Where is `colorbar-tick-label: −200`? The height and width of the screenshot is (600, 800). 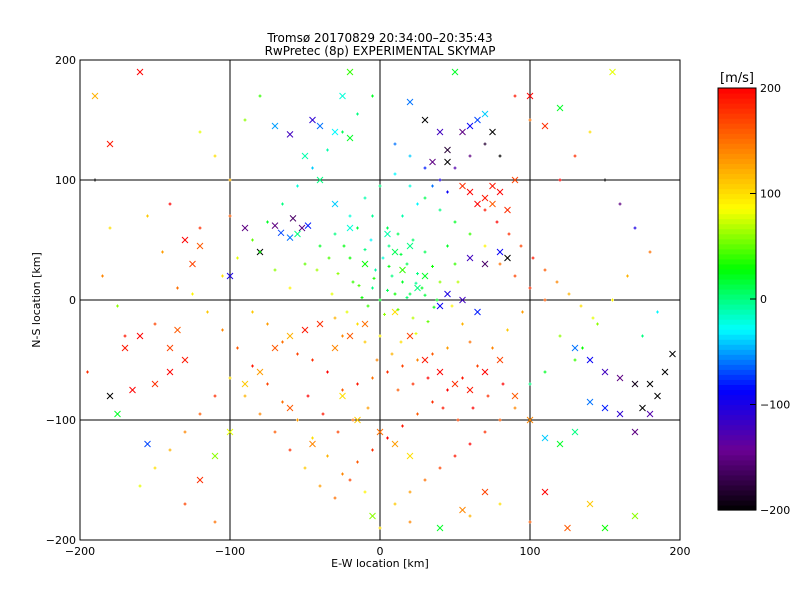 colorbar-tick-label: −200 is located at coordinates (775, 510).